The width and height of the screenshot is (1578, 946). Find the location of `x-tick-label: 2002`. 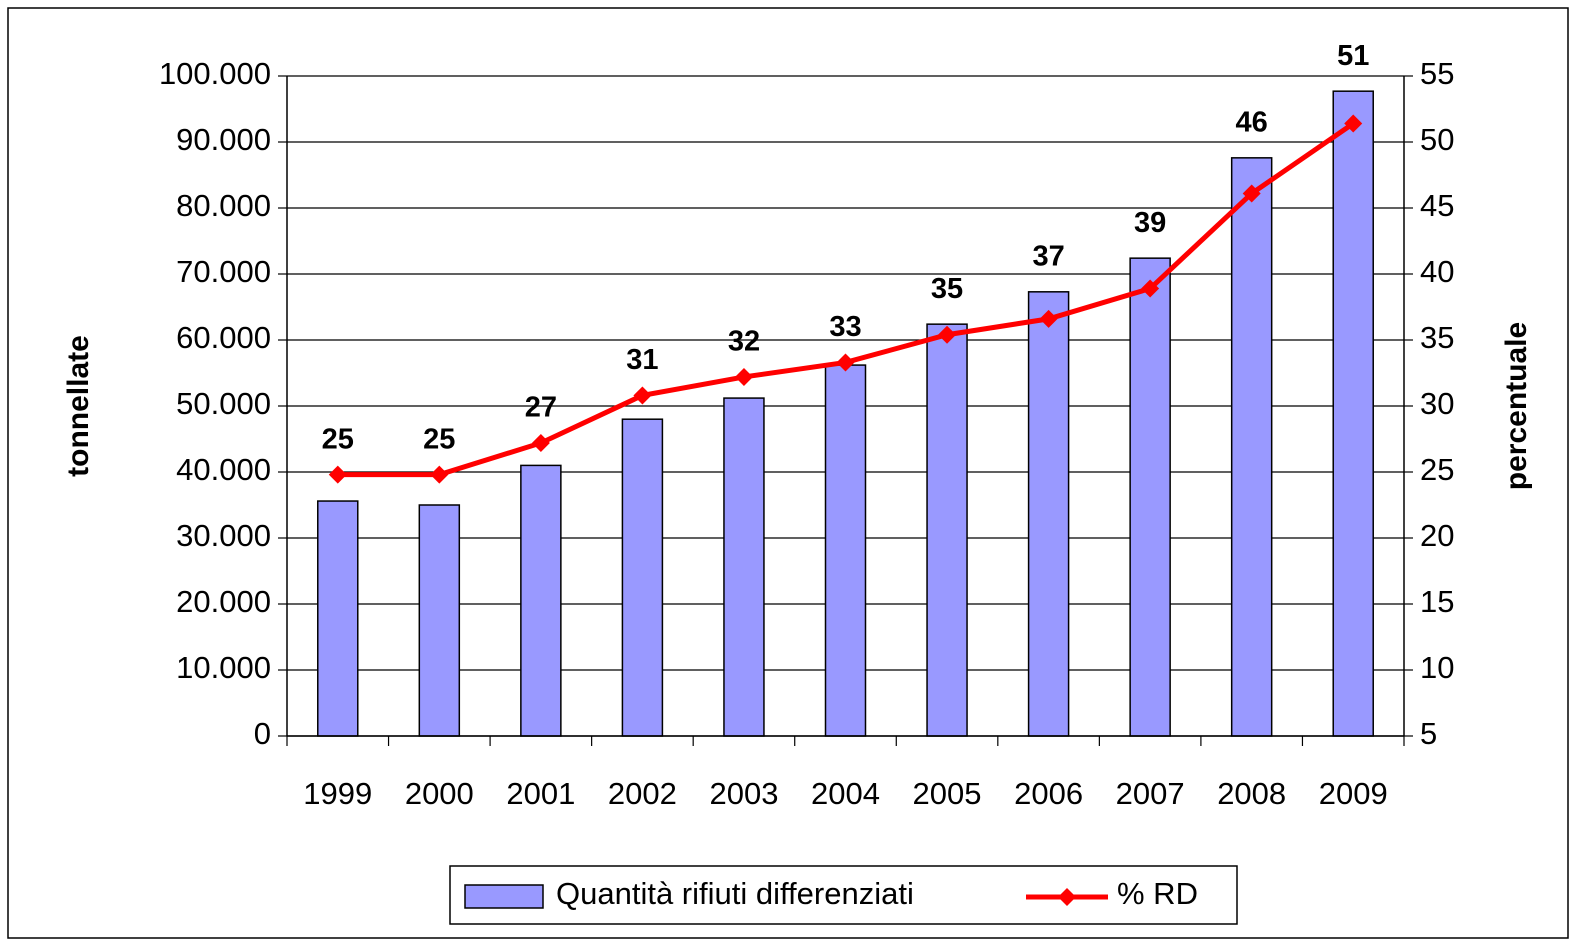

x-tick-label: 2002 is located at coordinates (642, 793).